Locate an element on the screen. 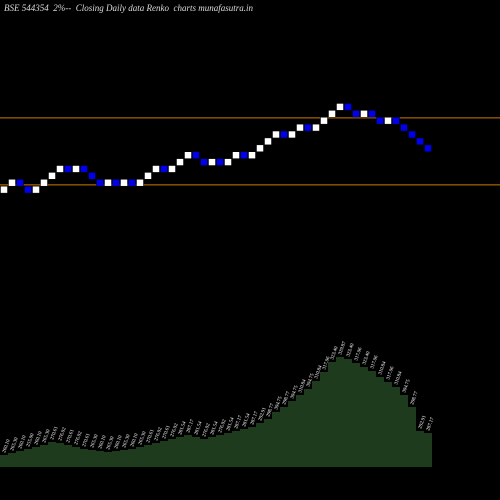 This screenshot has height=500, width=500. brick-price-label: 255.00 is located at coordinates (31, 440).